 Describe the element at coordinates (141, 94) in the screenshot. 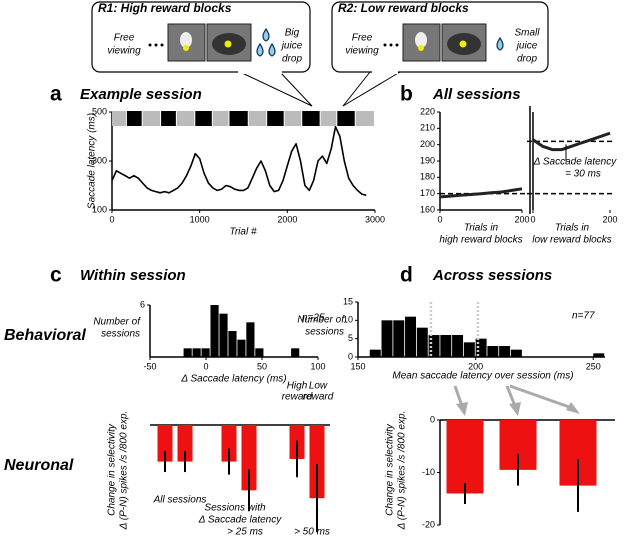

I see `chart-title: Example session` at that location.